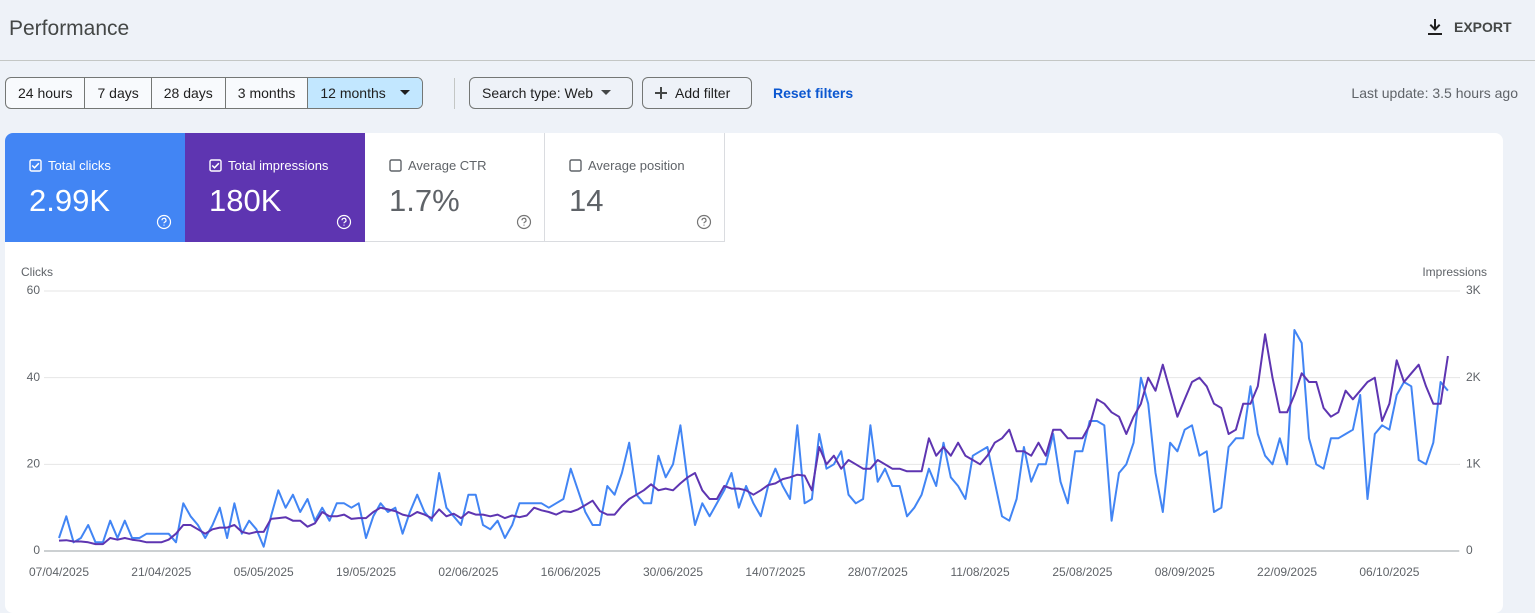 The image size is (1535, 613). What do you see at coordinates (264, 572) in the screenshot?
I see `x-tick-label: 05/05/2025` at bounding box center [264, 572].